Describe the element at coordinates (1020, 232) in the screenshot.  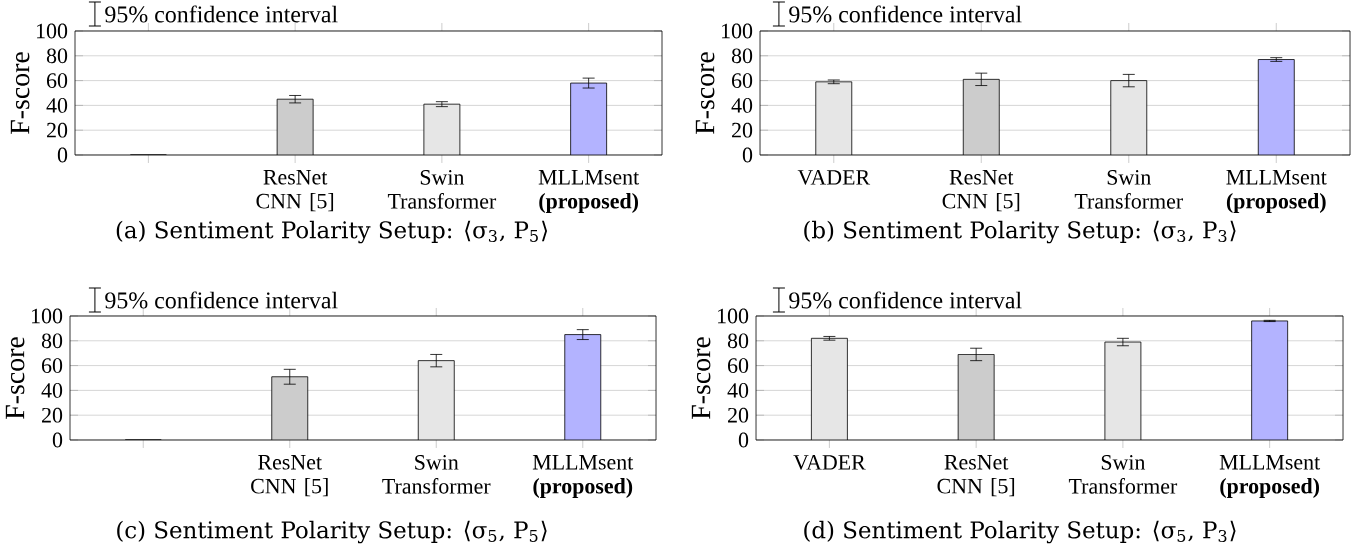
I see `text: (b) Sentiment Polarity Setup: ⟨σ$_{3}$, P$_{3}$⟩` at that location.